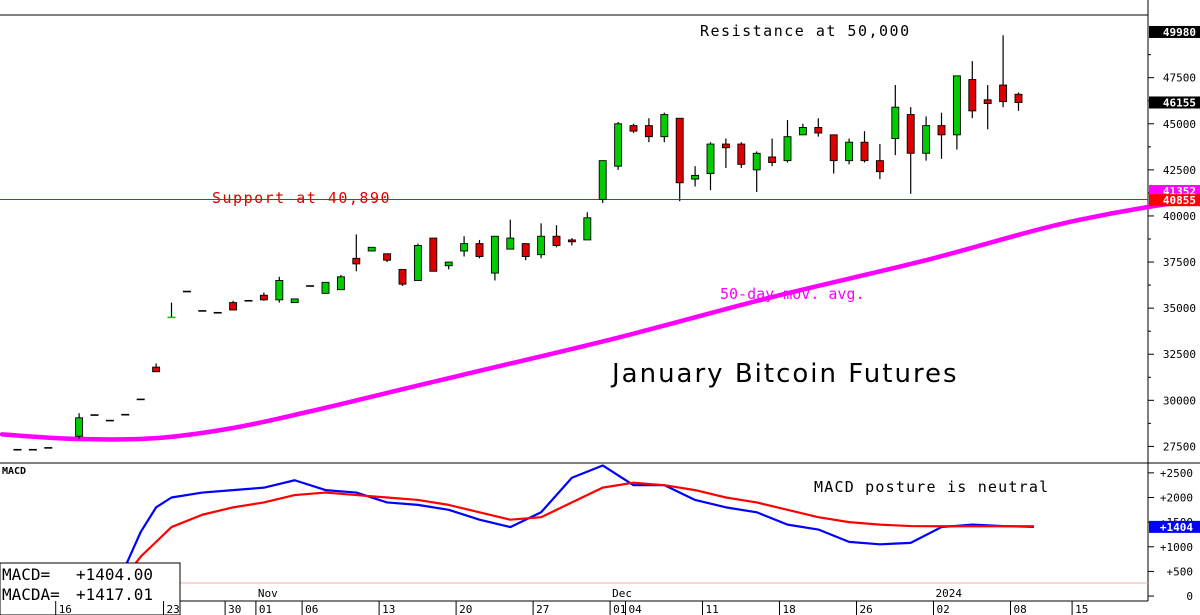  I want to click on x-day-label: 23, so click(173, 609).